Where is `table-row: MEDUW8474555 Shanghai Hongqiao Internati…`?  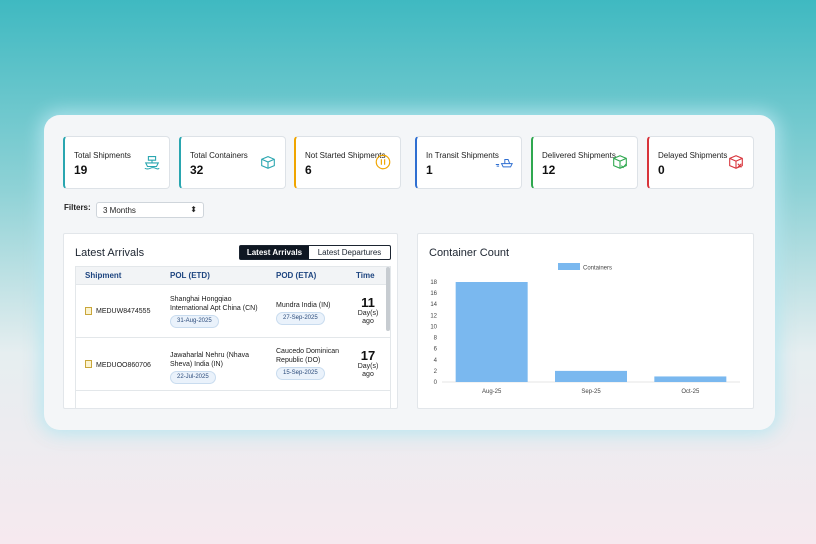
table-row: MEDUW8474555 Shanghai Hongqiao Internati… is located at coordinates (233, 312).